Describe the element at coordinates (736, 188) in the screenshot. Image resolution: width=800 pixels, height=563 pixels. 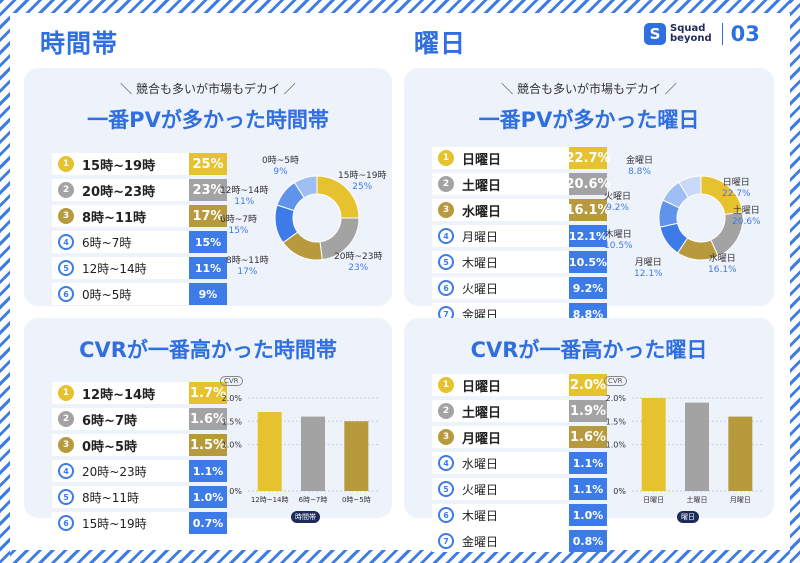
I see `donut-label: 日曜日 22.7%` at that location.